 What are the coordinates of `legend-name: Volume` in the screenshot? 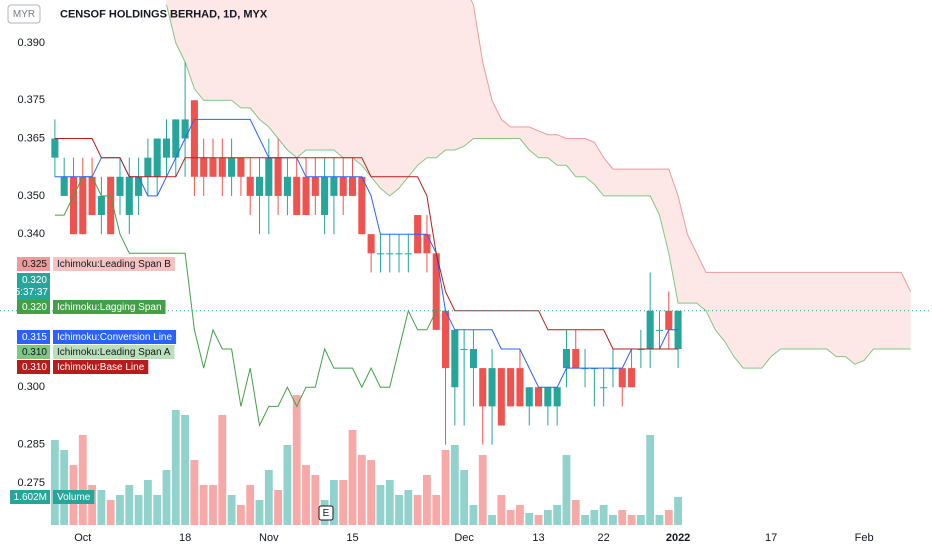 It's located at (74, 497).